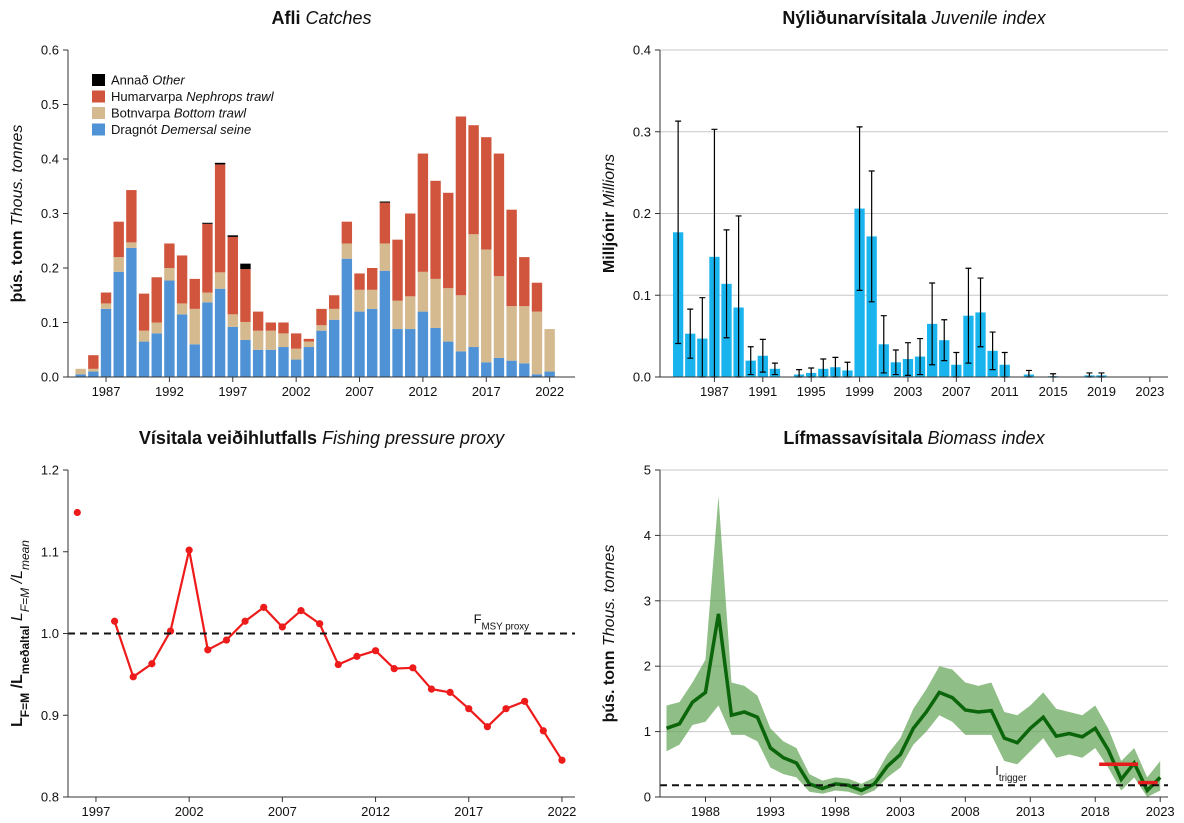  Describe the element at coordinates (647, 470) in the screenshot. I see `y-tick-label: 5` at that location.